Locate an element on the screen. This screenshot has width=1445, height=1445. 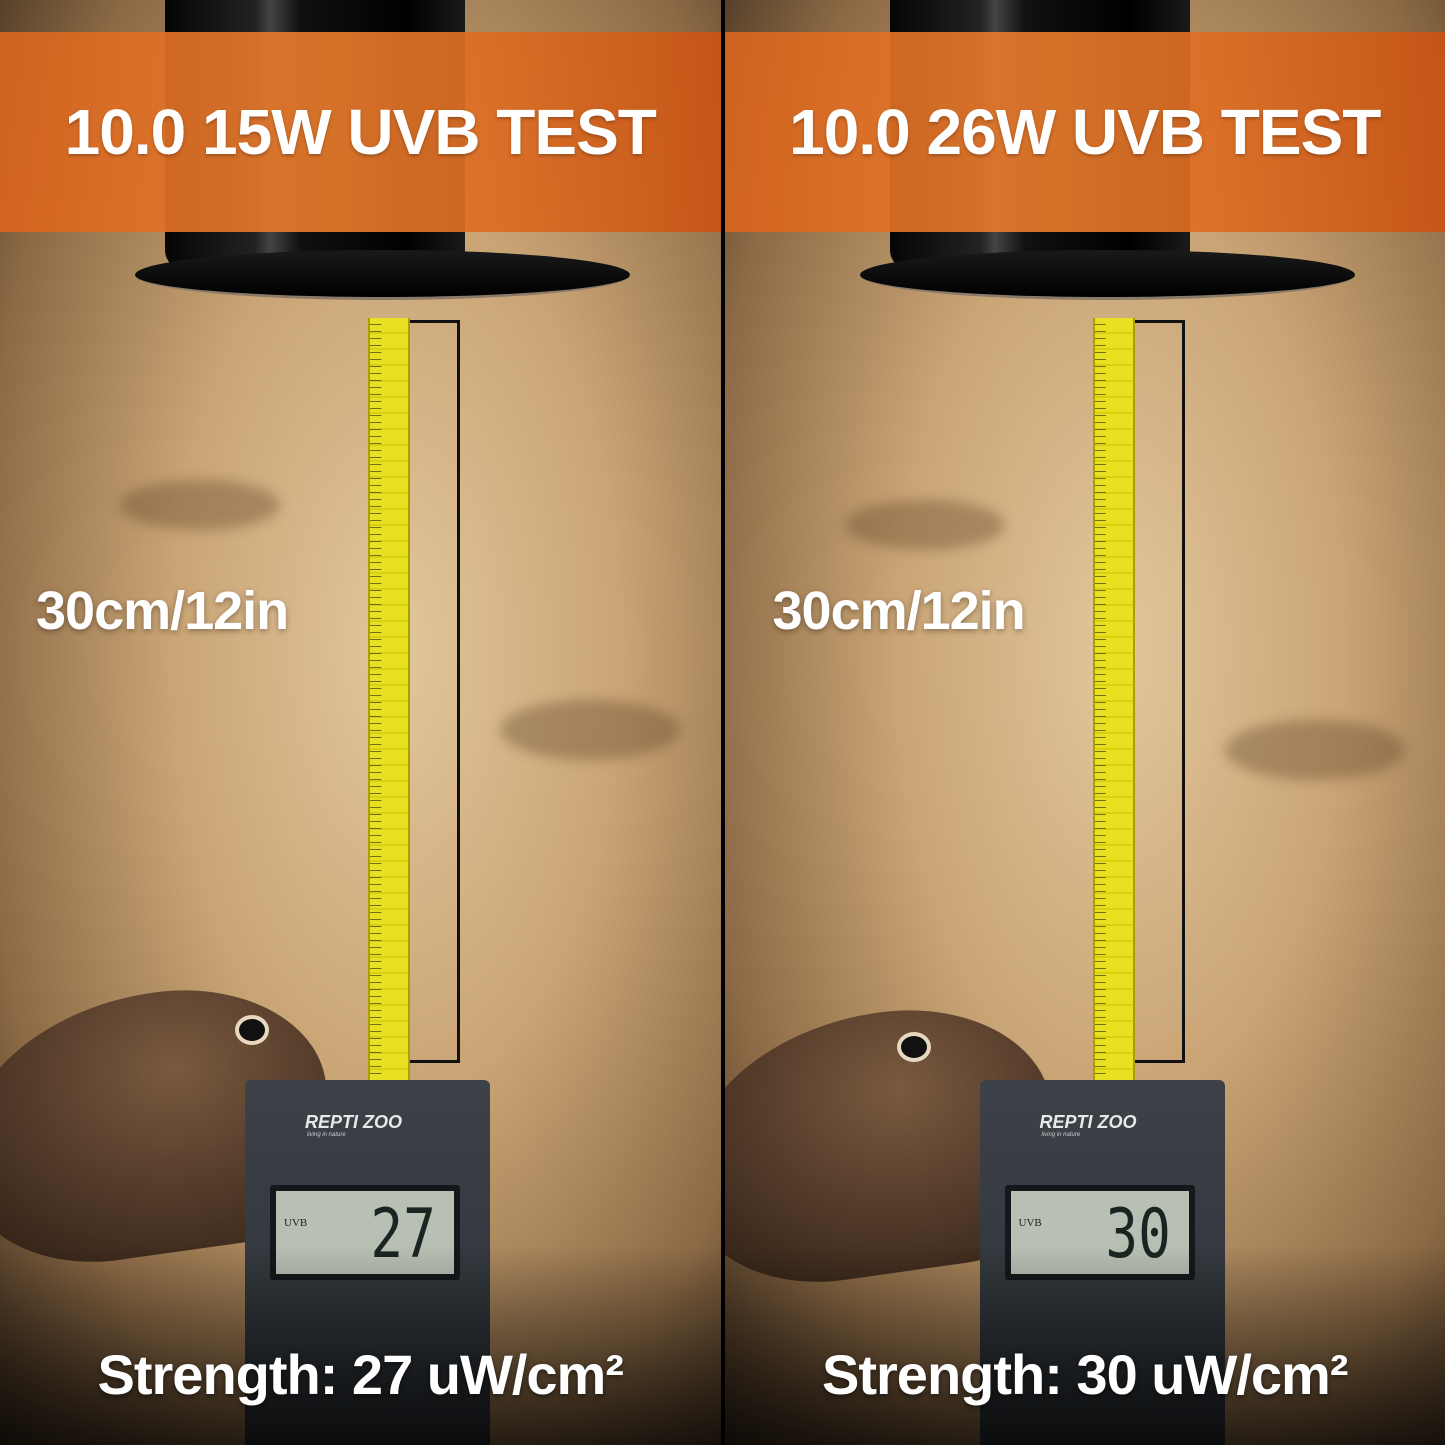
strength-caption: Strength: 30 uW/cm² is located at coordinates (1085, 1374).